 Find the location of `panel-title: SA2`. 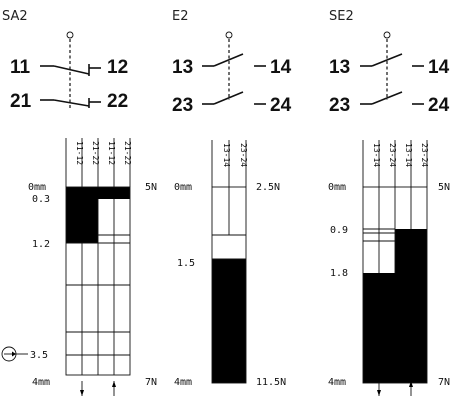

panel-title: SA2 is located at coordinates (15, 16).